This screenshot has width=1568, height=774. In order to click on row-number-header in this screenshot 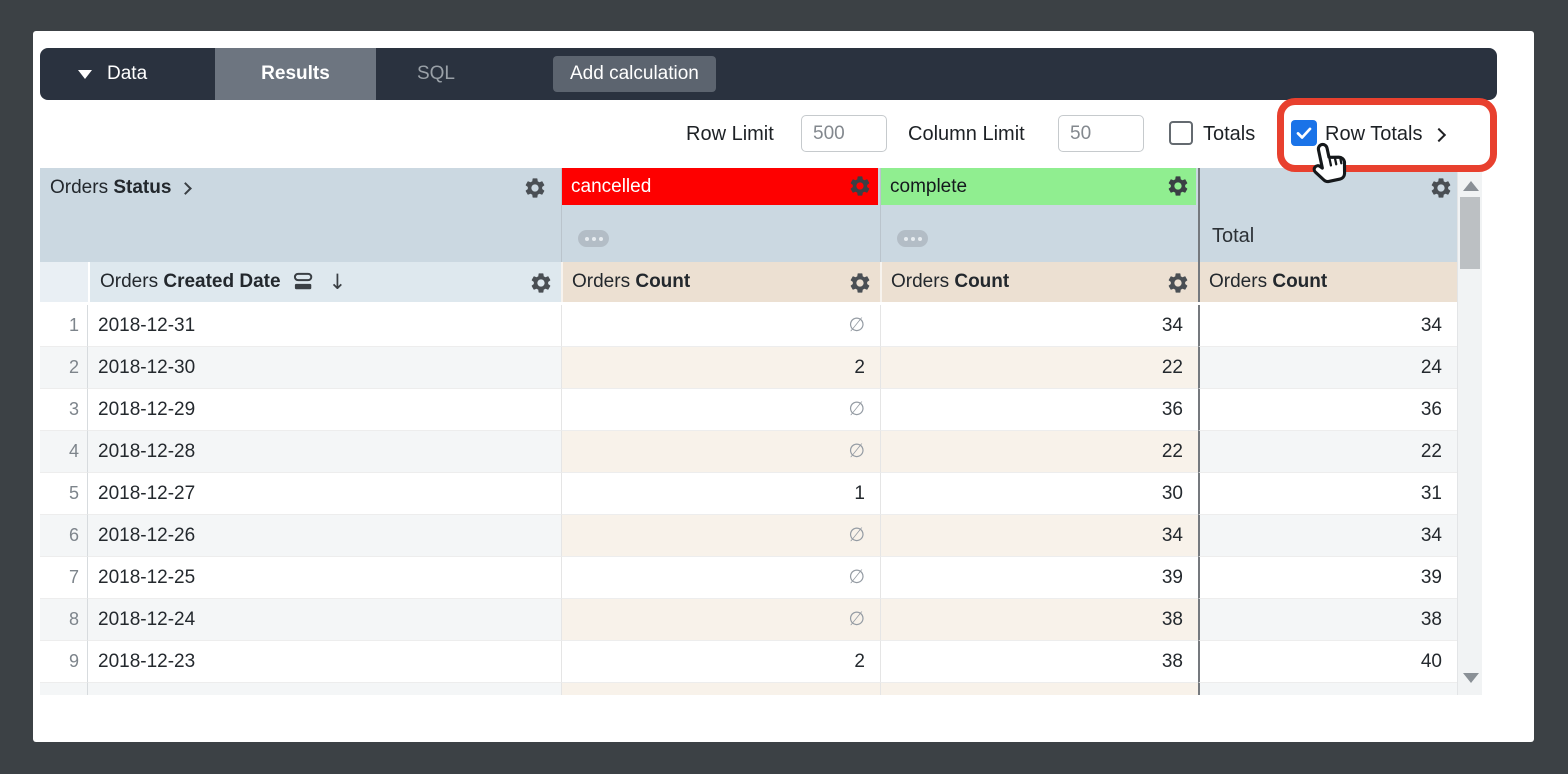, I will do `click(64, 282)`.